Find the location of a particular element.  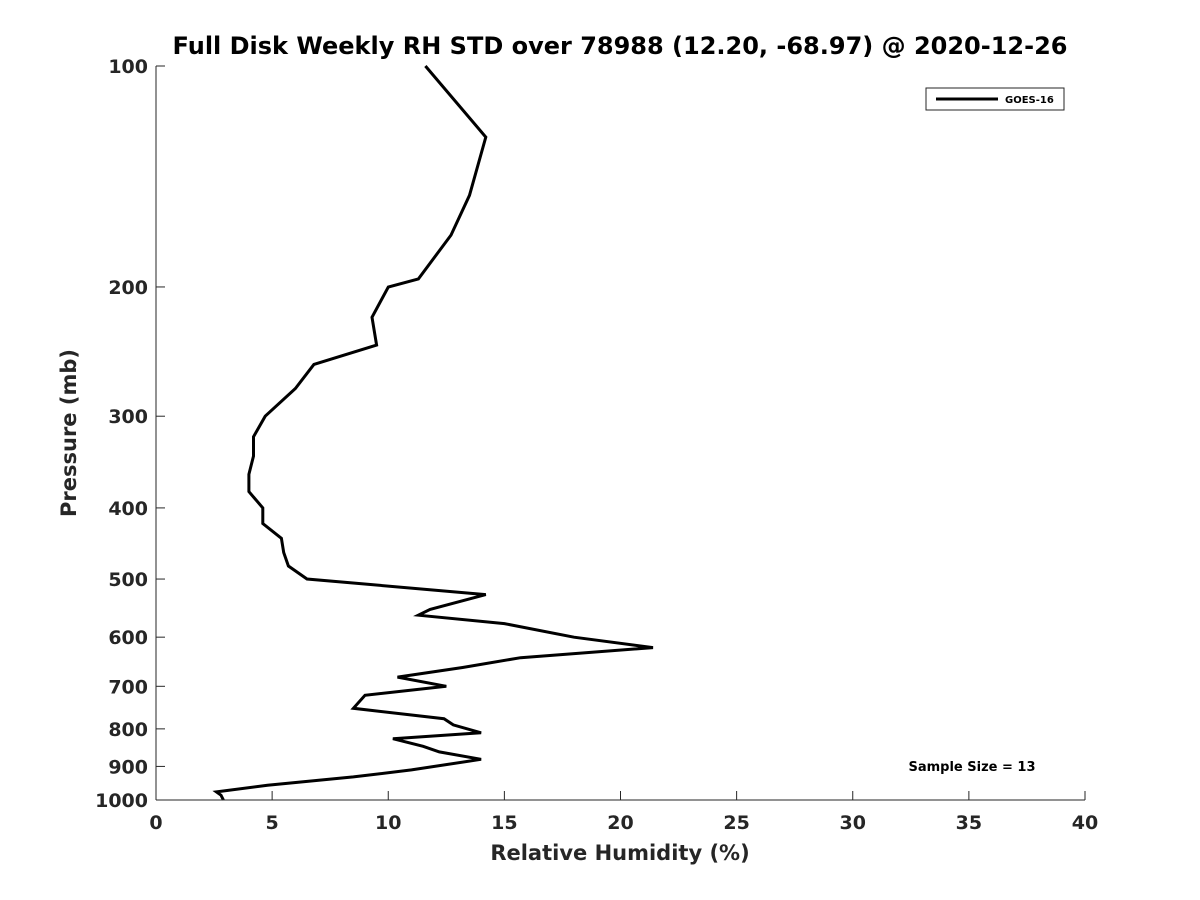

y-tick-label: 300 is located at coordinates (128, 417).